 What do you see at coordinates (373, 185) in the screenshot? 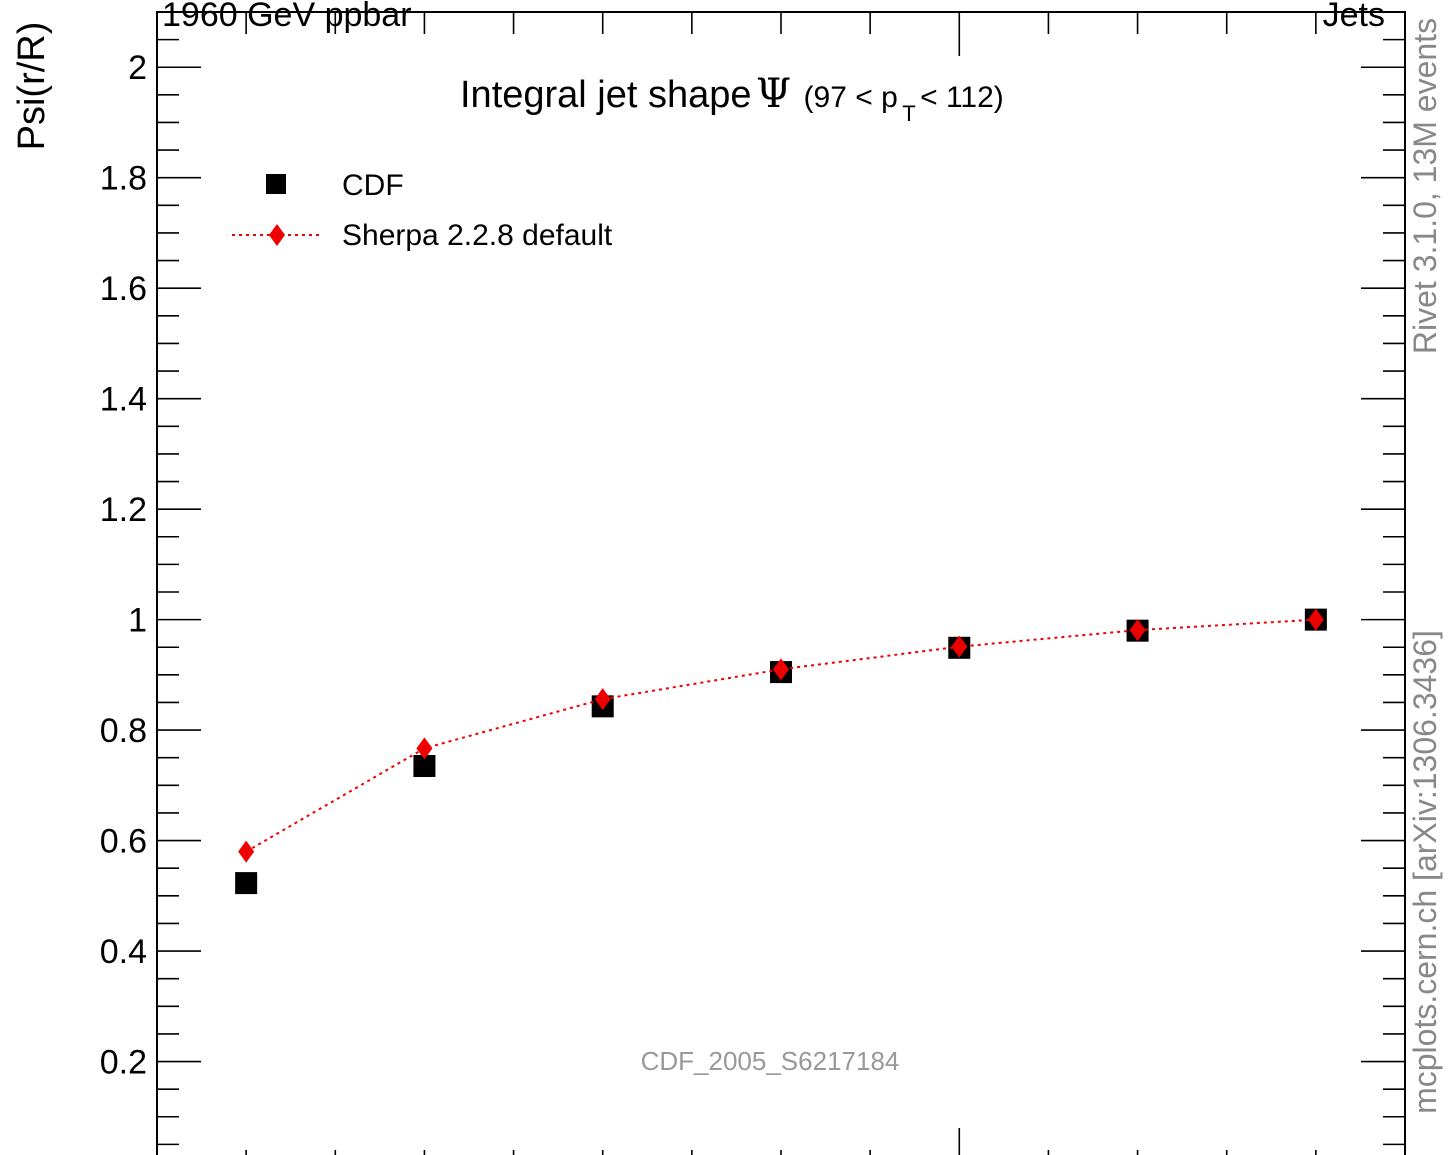
I see `legend-cdf-label: CDF` at bounding box center [373, 185].